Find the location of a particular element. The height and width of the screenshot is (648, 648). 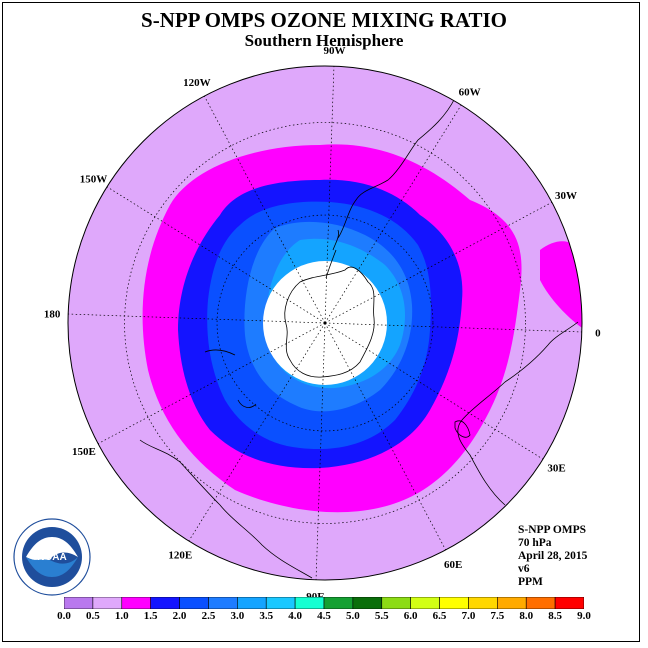

africa-coastline is located at coordinates (518, 413).